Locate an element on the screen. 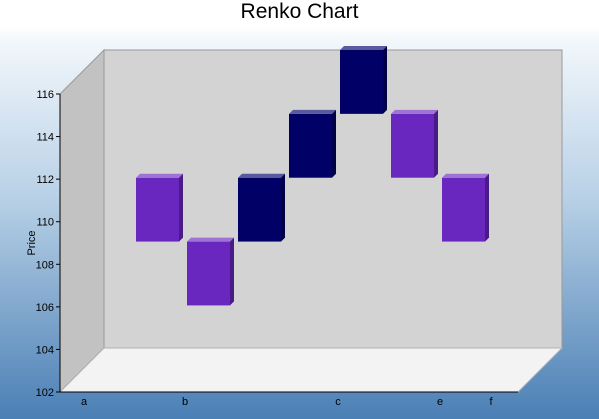  y-tick-label: 112 is located at coordinates (45, 180).